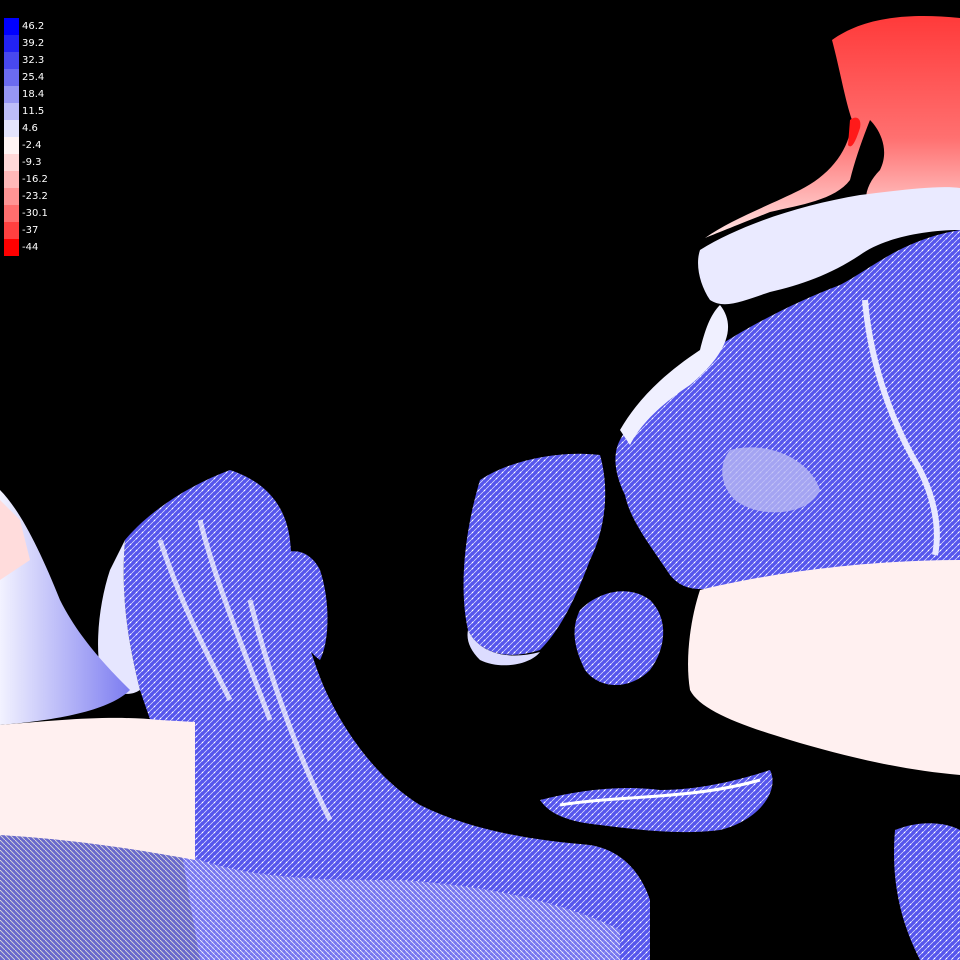  What do you see at coordinates (30, 128) in the screenshot?
I see `legend-label: 4.6` at bounding box center [30, 128].